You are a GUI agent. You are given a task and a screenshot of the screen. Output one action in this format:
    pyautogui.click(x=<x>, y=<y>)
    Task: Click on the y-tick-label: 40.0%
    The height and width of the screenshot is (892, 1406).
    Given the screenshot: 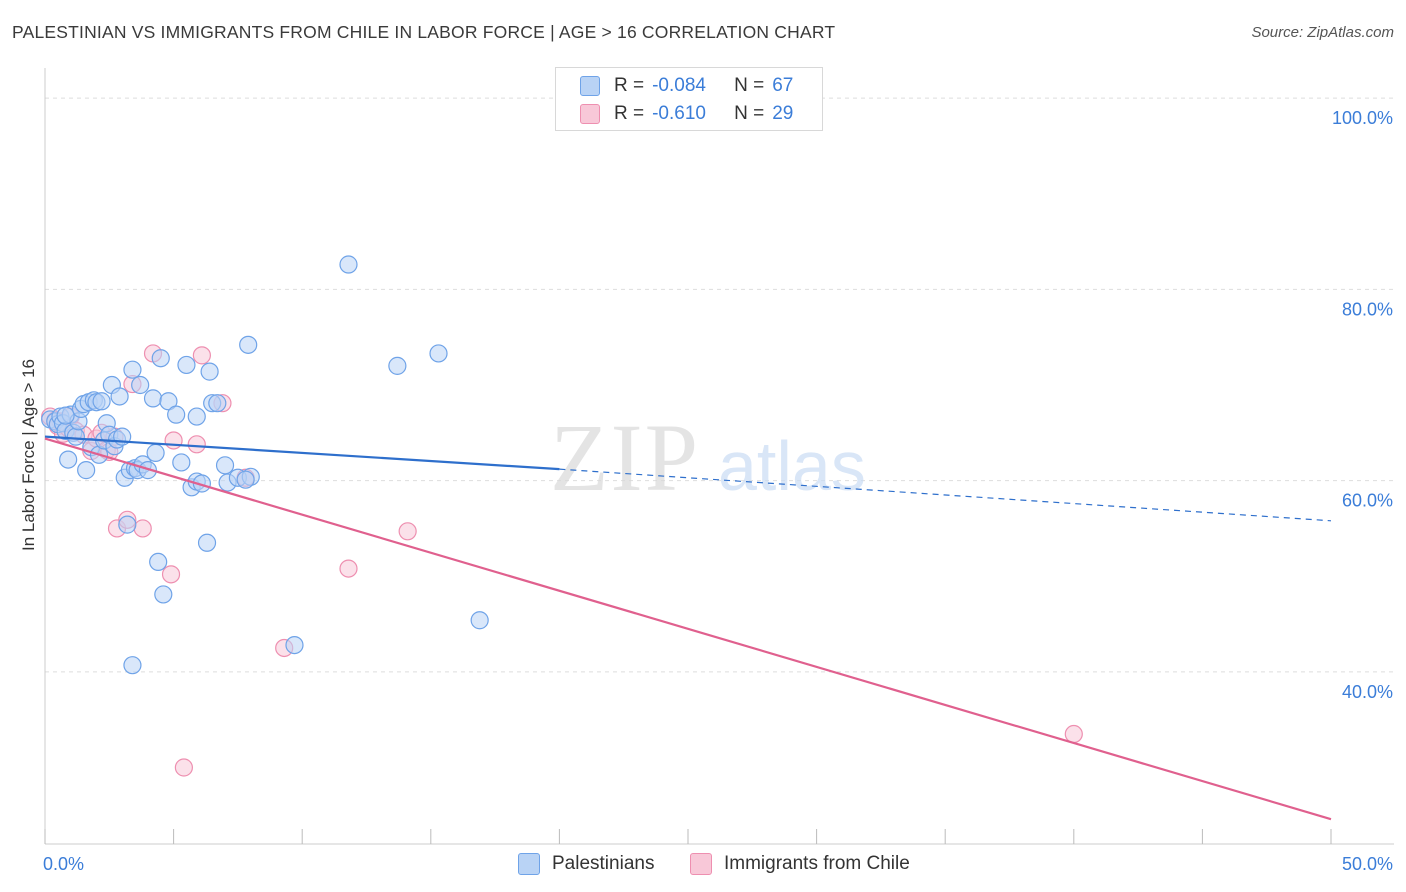 What is the action you would take?
    pyautogui.click(x=1367, y=692)
    